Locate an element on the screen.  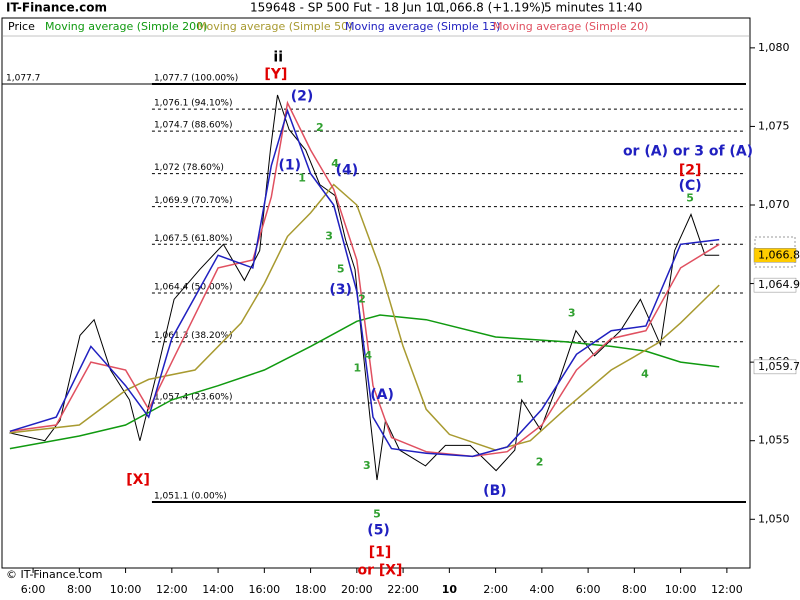
wave-label: (B) is located at coordinates (494, 491).